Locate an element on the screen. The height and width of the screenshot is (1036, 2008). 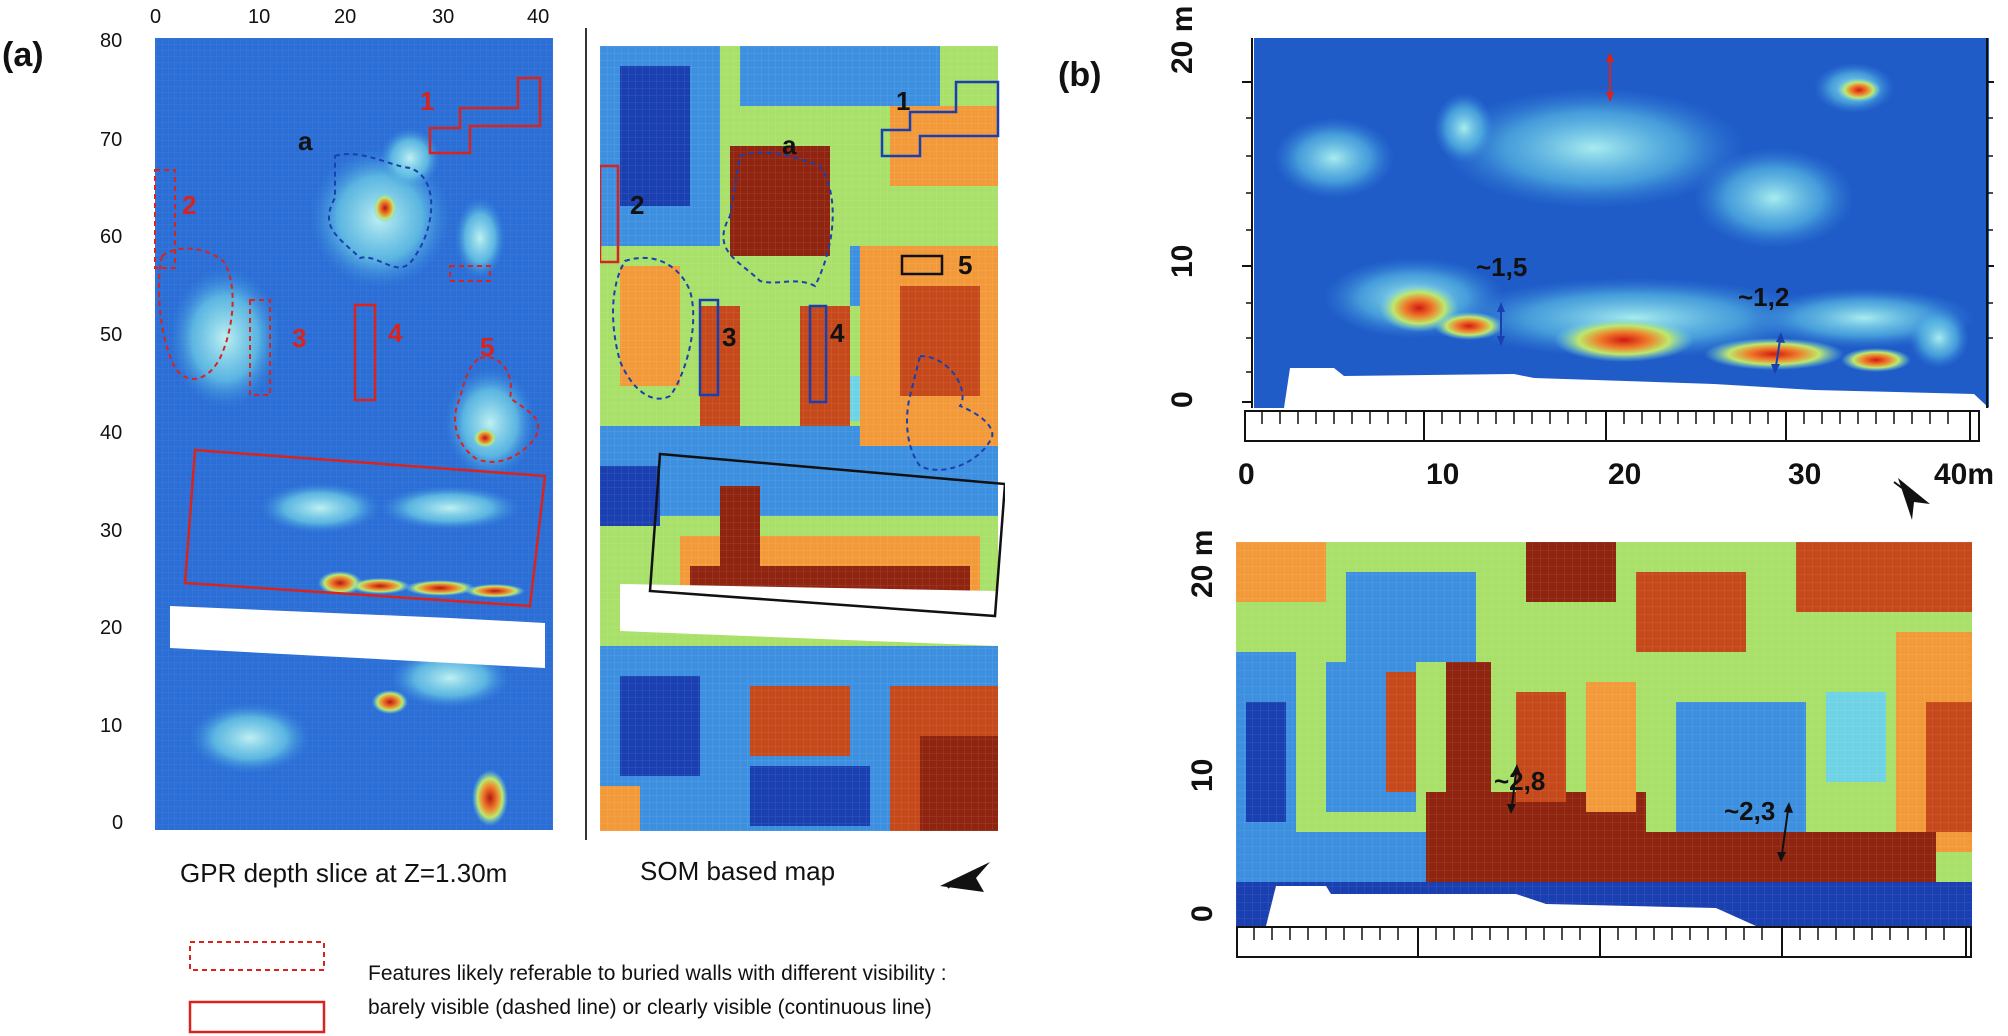
panel-b-letter: (b) is located at coordinates (1080, 75).